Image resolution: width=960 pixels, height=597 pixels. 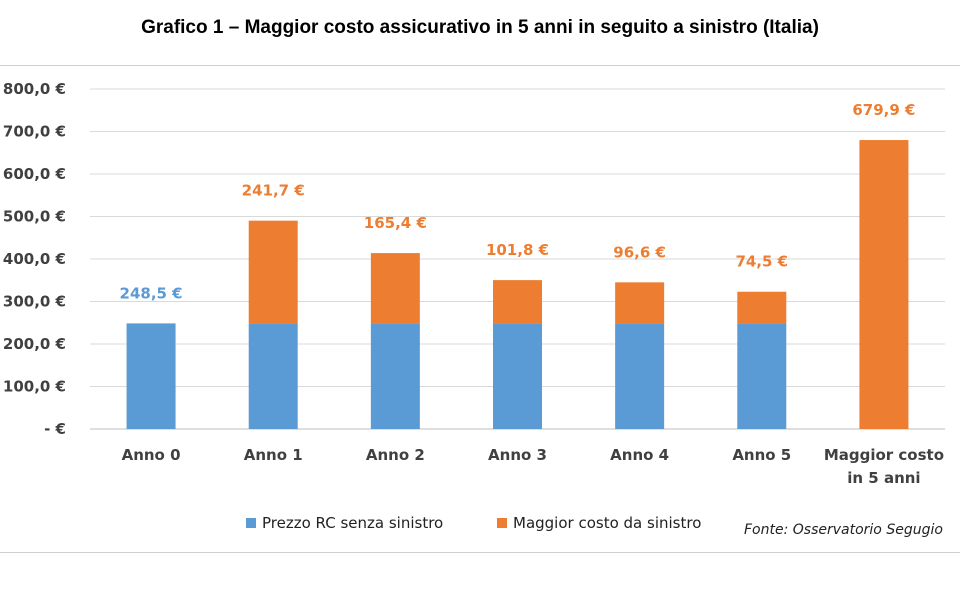 What do you see at coordinates (34, 344) in the screenshot?
I see `y-tick-label: 200,0 €` at bounding box center [34, 344].